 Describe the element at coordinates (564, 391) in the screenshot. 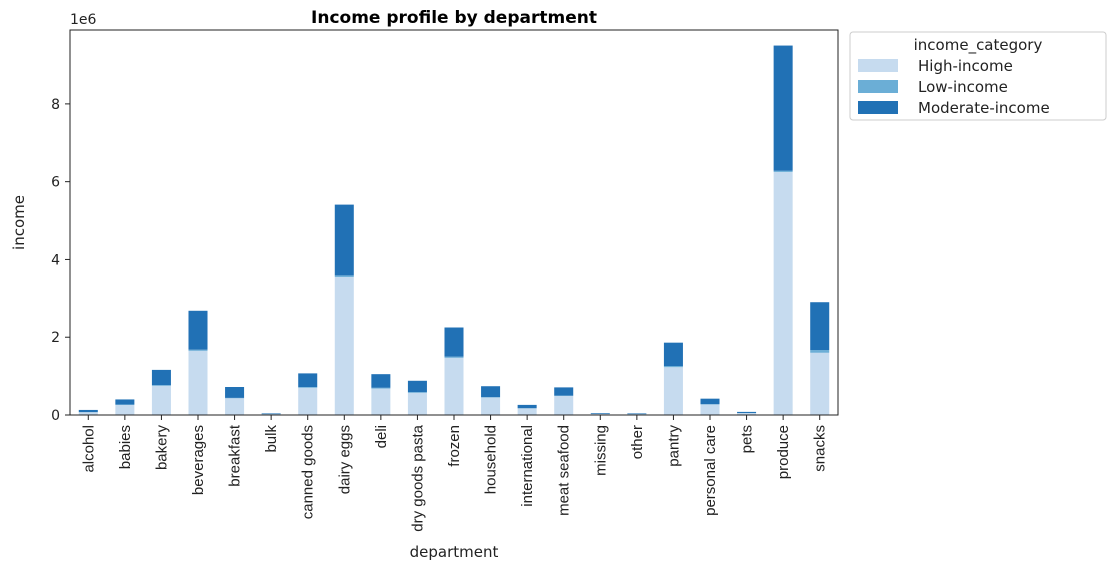

I see `bar-moderate-income-meat-seafood` at that location.